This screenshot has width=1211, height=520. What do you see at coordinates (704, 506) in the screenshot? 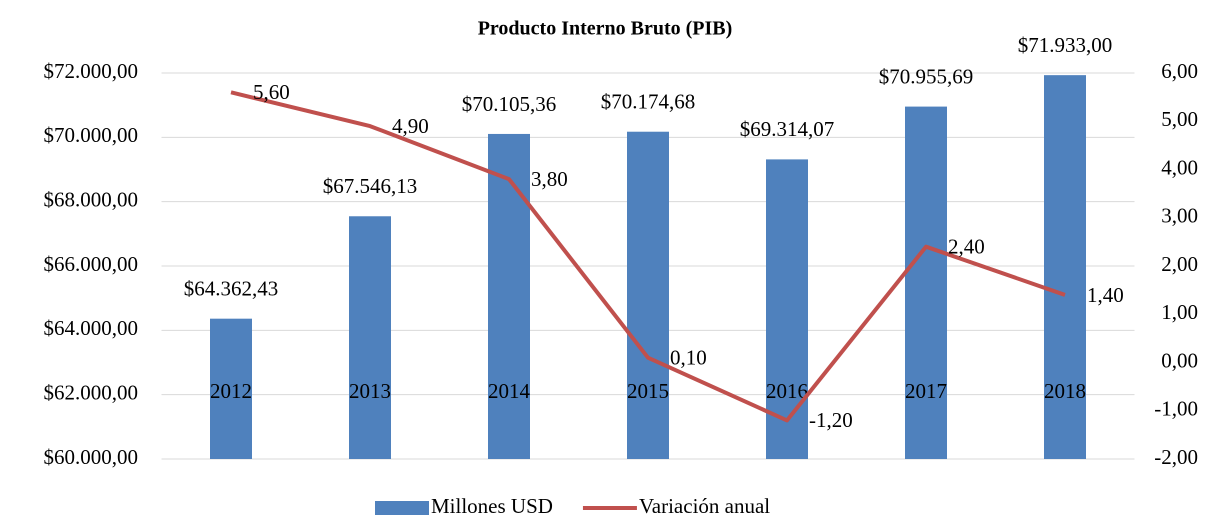
I see `legend-label: Variación anual` at bounding box center [704, 506].